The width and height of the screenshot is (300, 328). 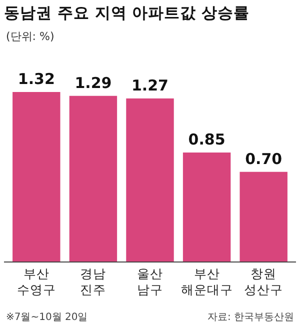 I want to click on data-label: 1.29, so click(x=93, y=83).